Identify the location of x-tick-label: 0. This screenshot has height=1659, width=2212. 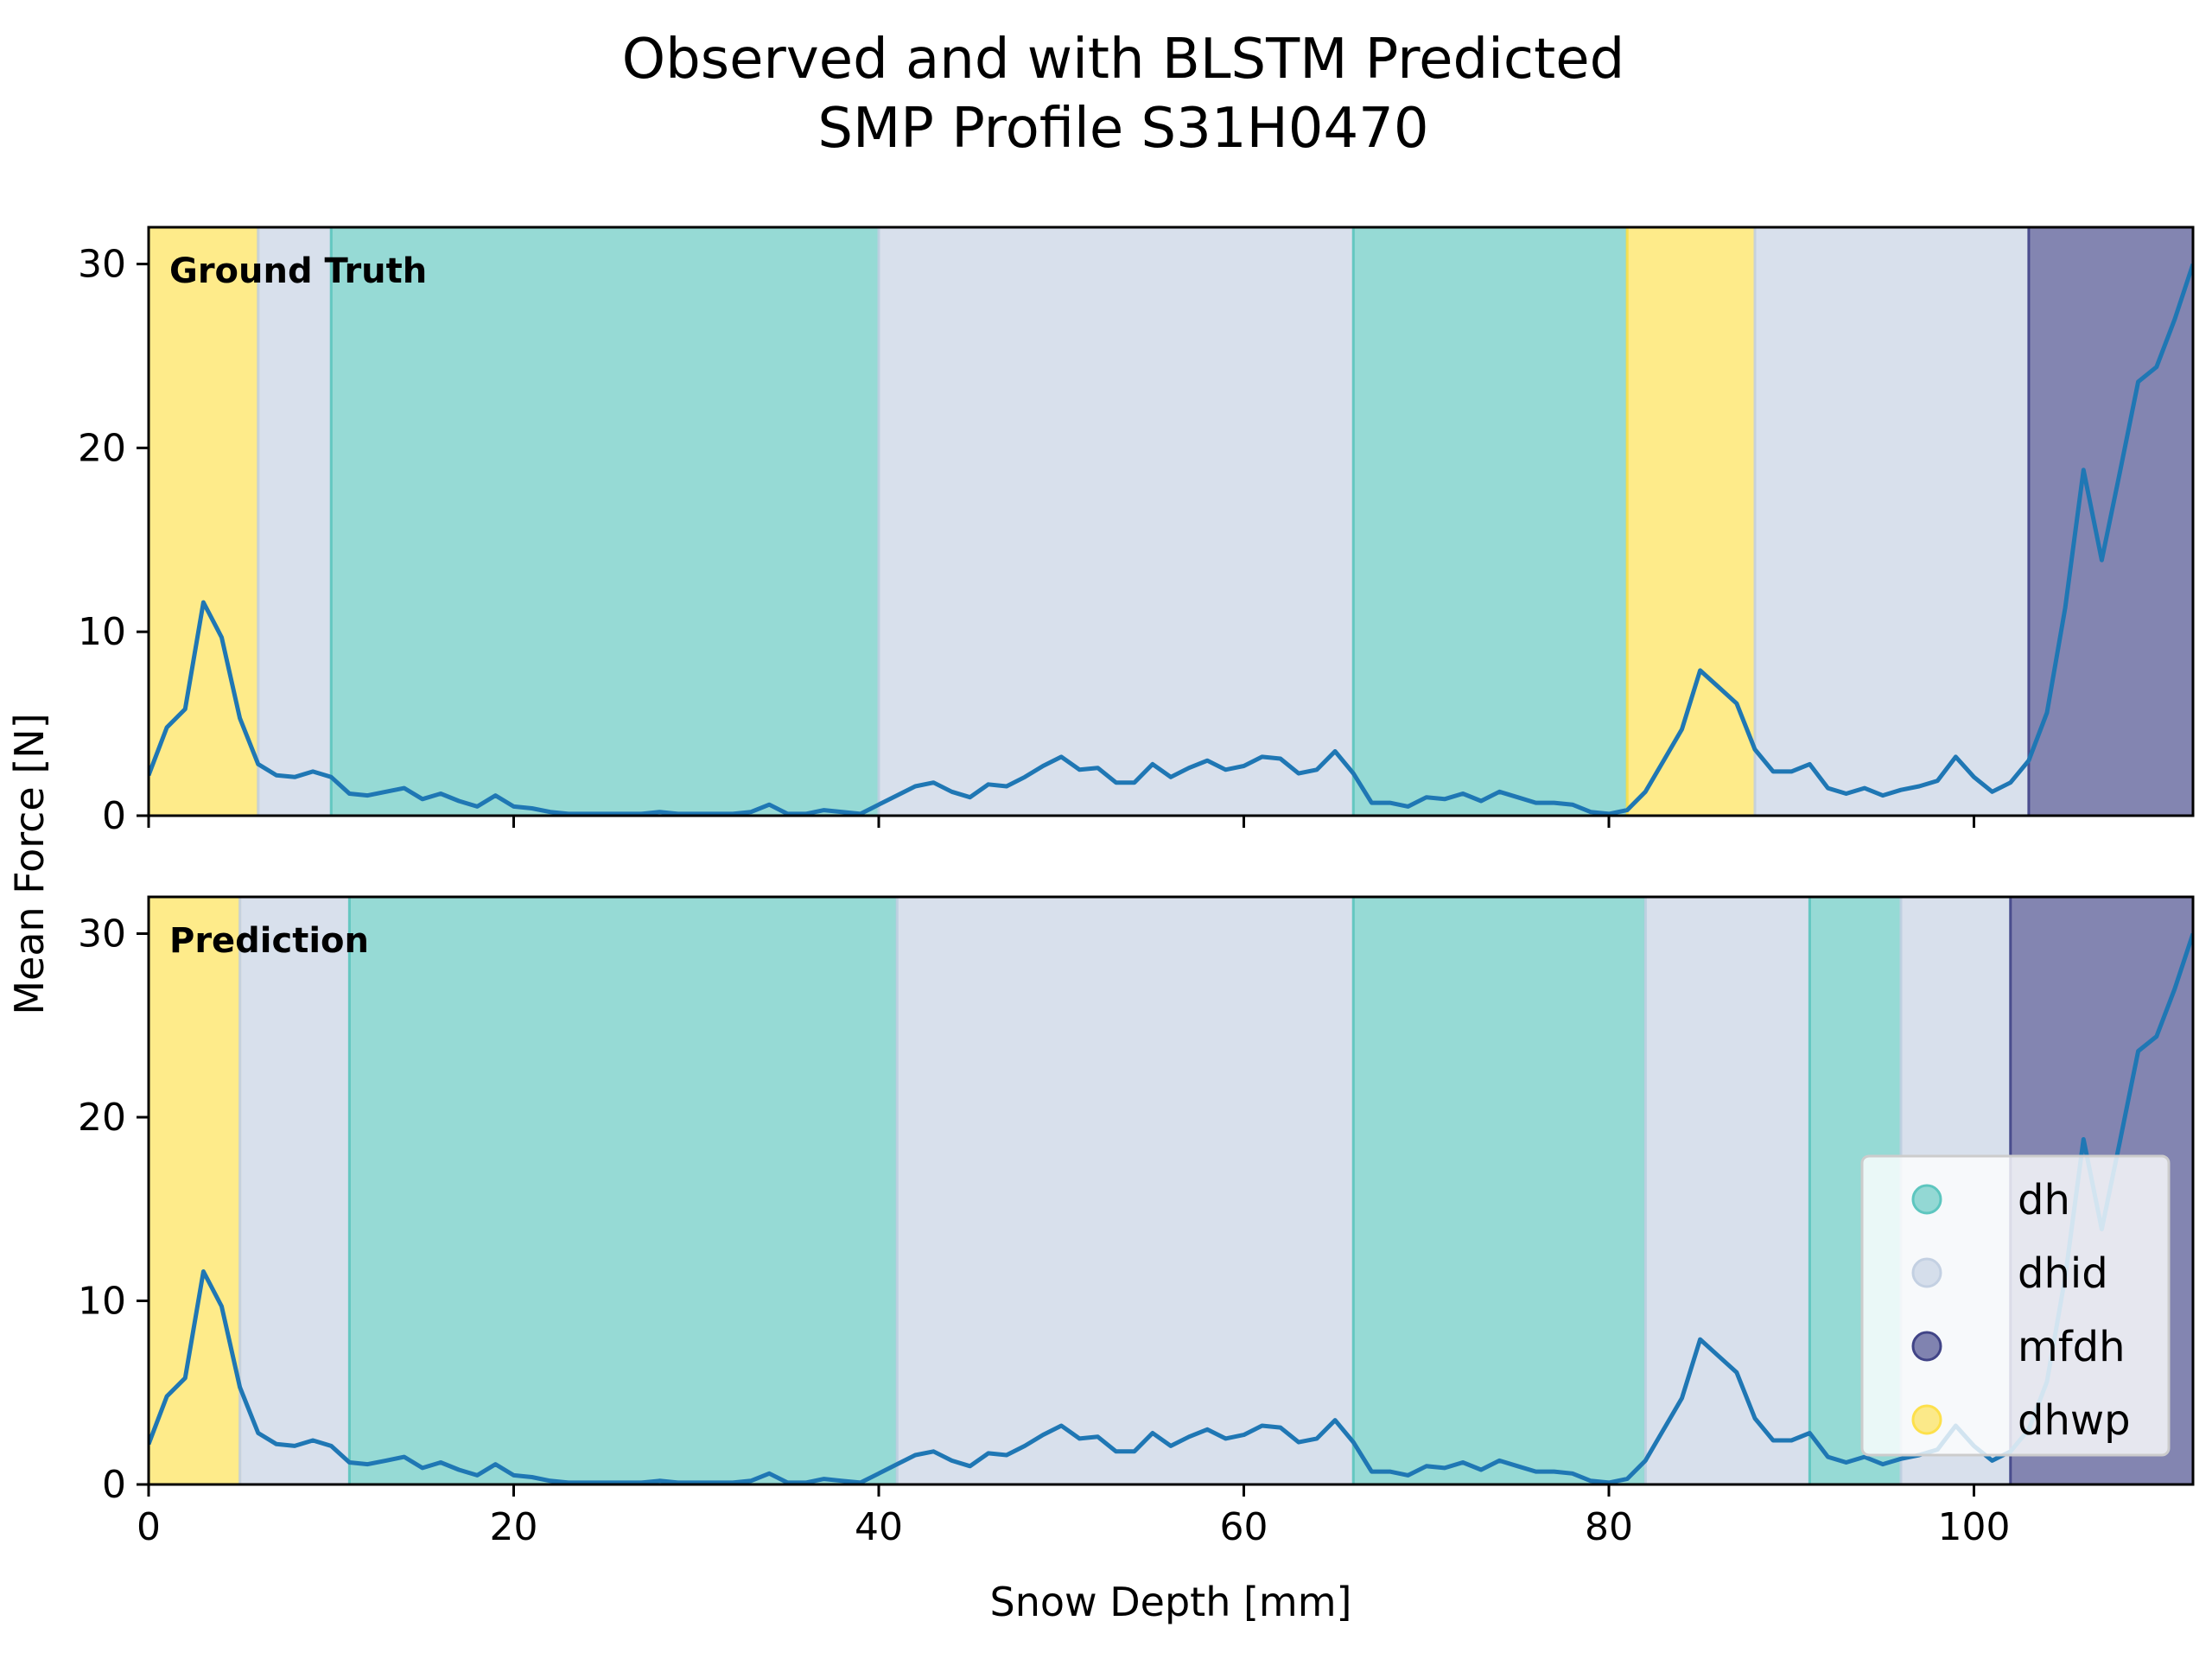
(149, 1527).